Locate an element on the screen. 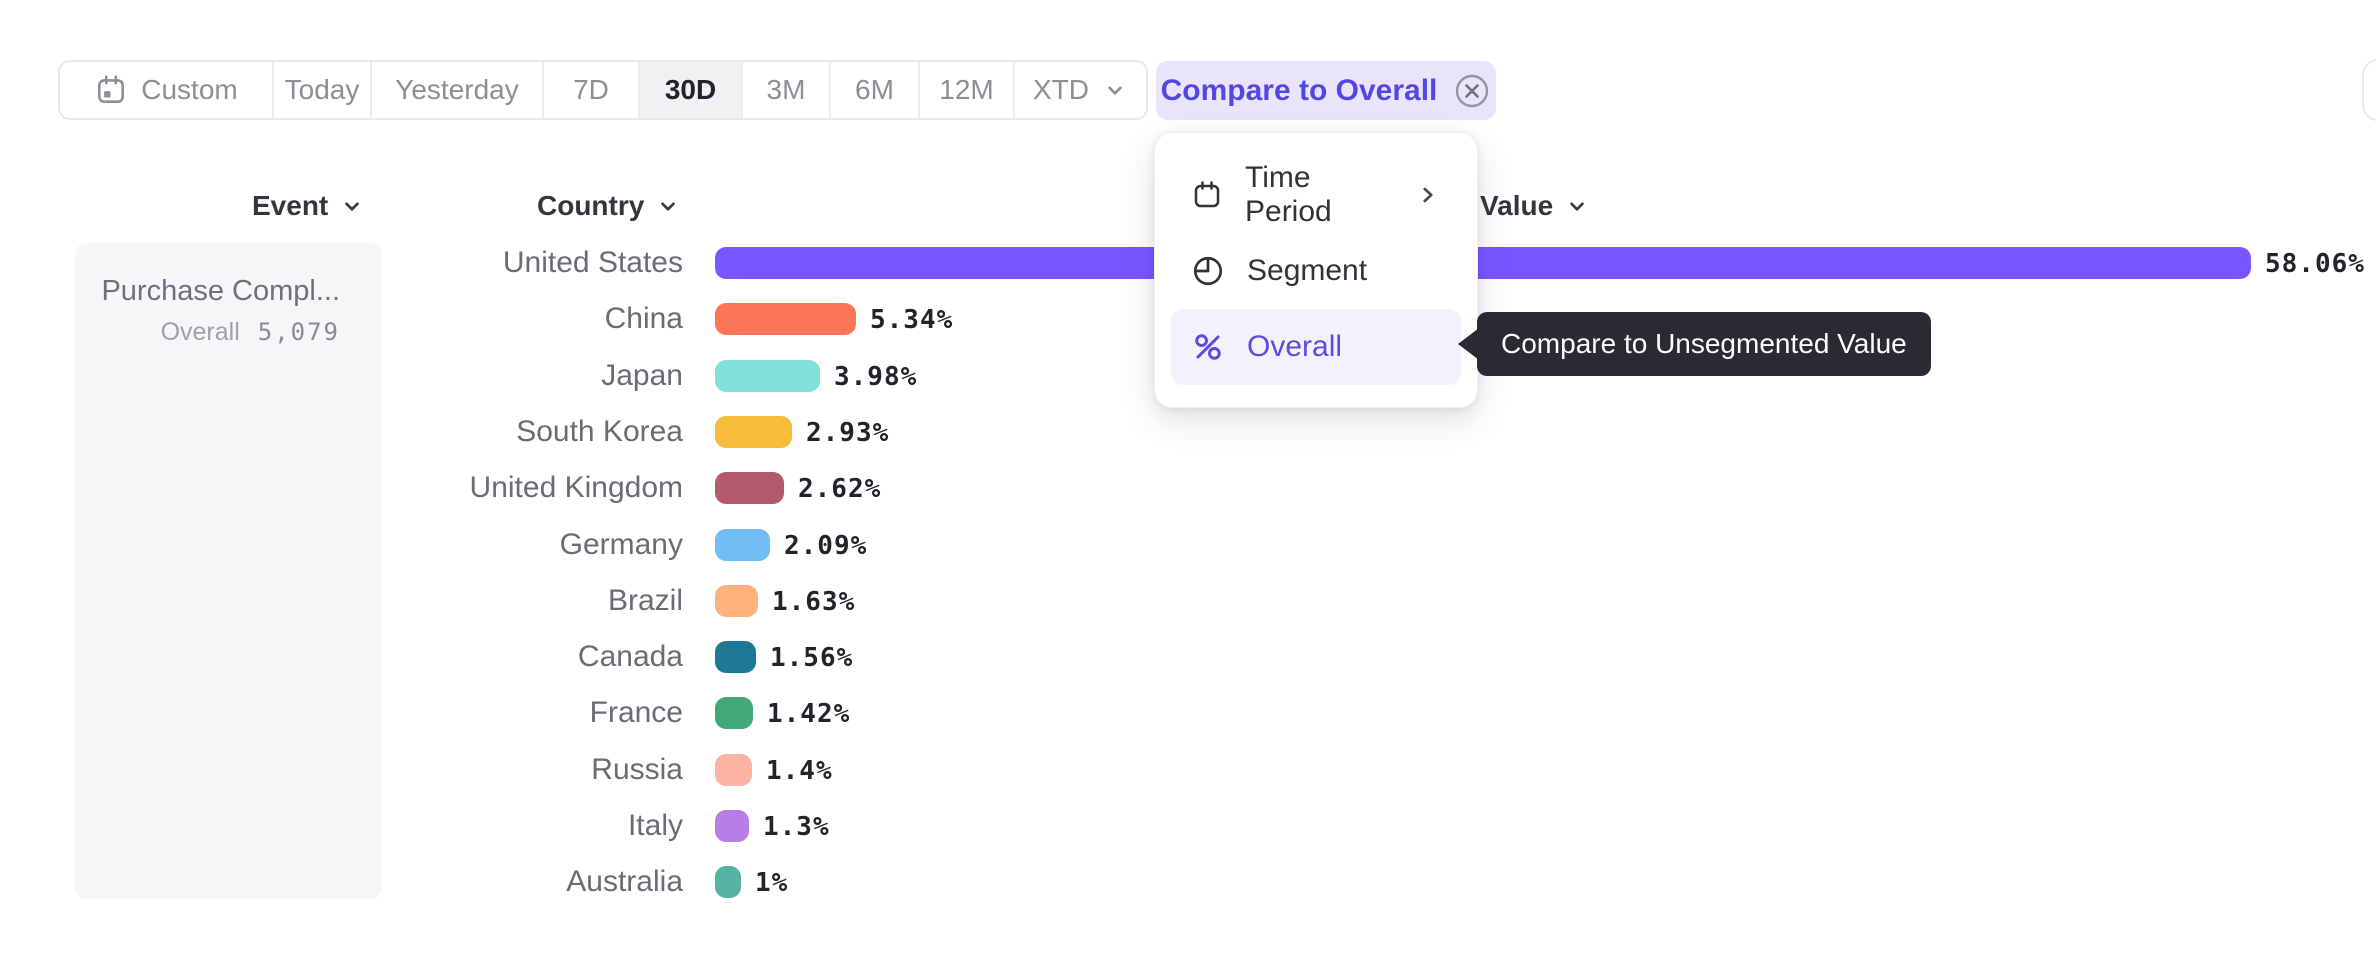 This screenshot has width=2376, height=974. value-label: 58.06% is located at coordinates (2315, 264).